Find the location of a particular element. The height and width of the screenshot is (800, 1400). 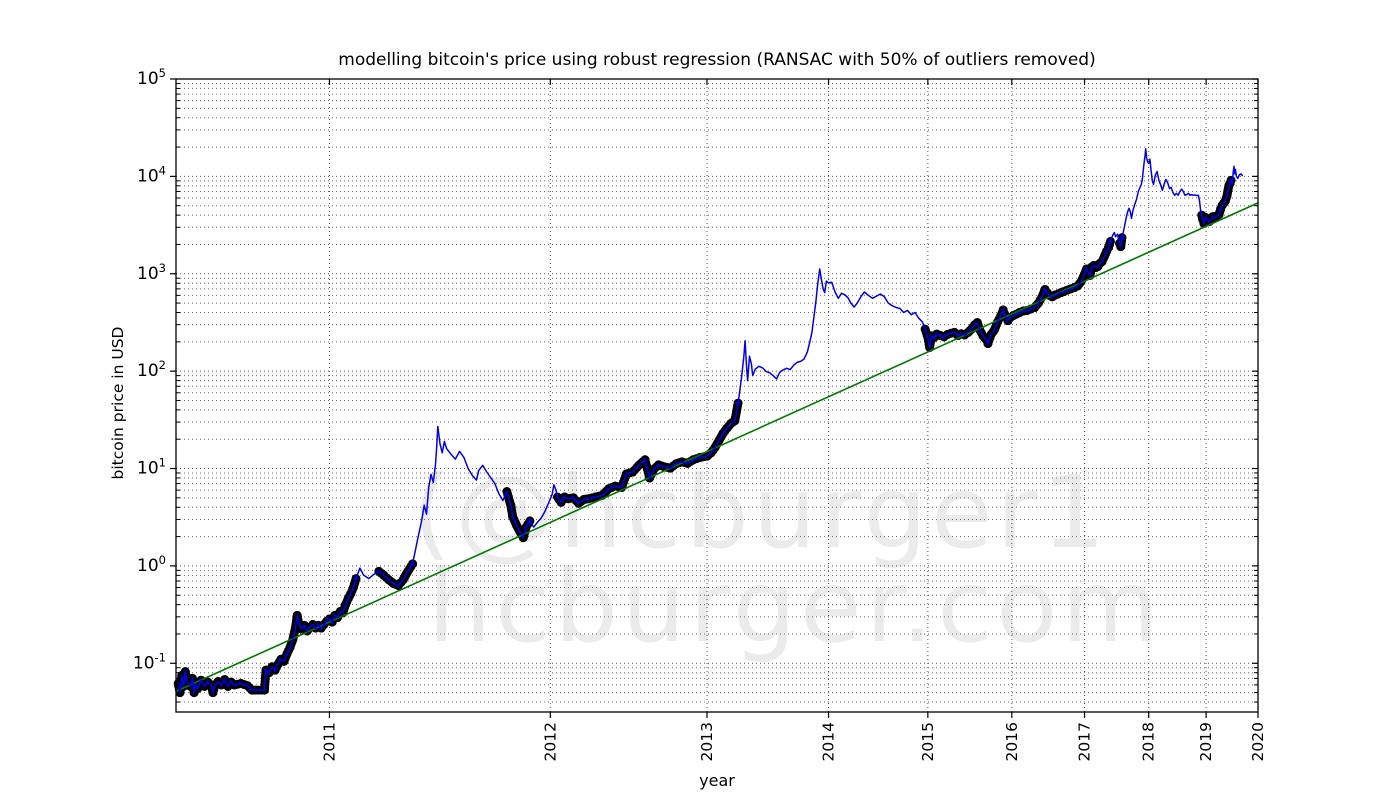

x-tick-label: 2014 is located at coordinates (829, 741).